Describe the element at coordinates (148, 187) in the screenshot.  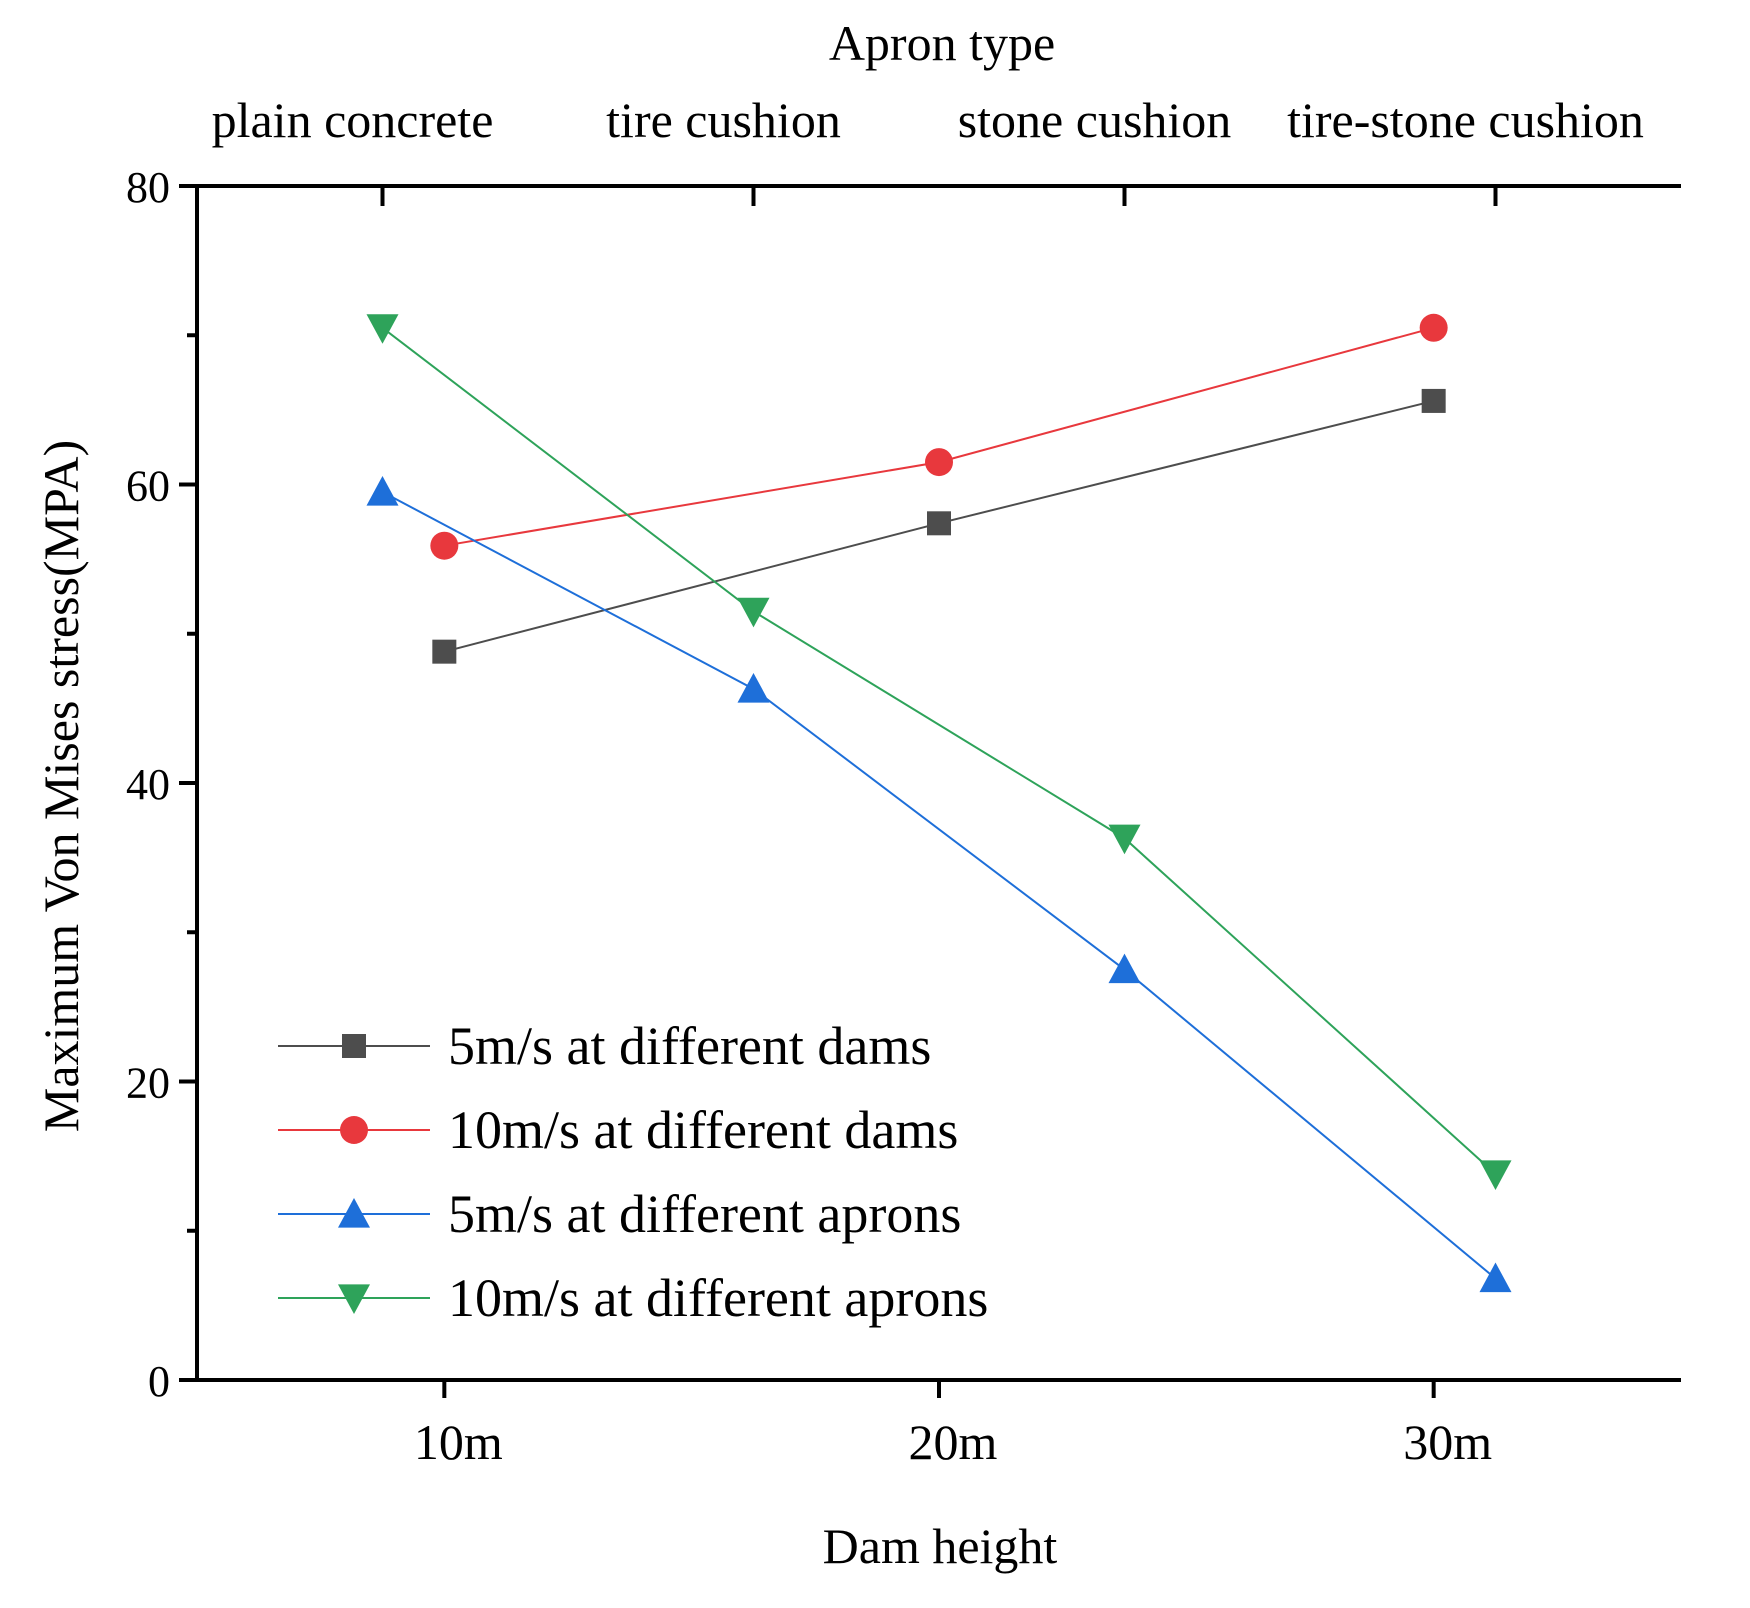
I see `y-tick-label: 80` at that location.